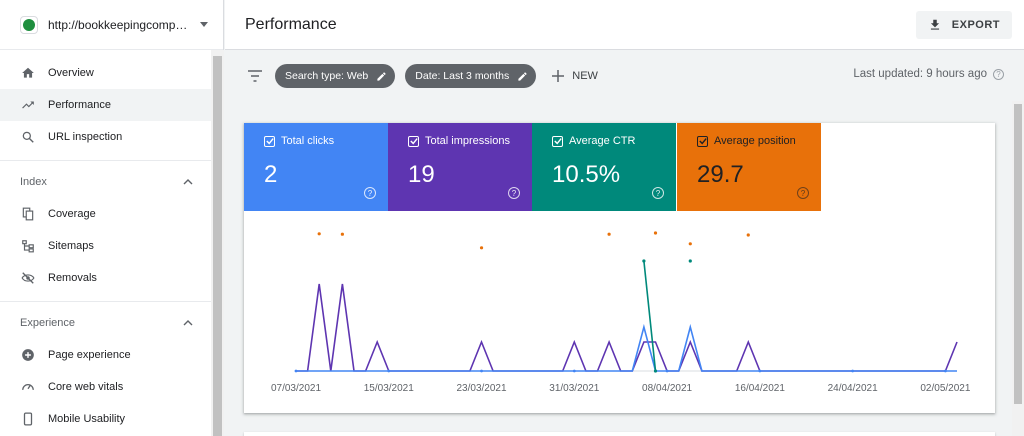  I want to click on sidebar-item-label: Page experience, so click(89, 355).